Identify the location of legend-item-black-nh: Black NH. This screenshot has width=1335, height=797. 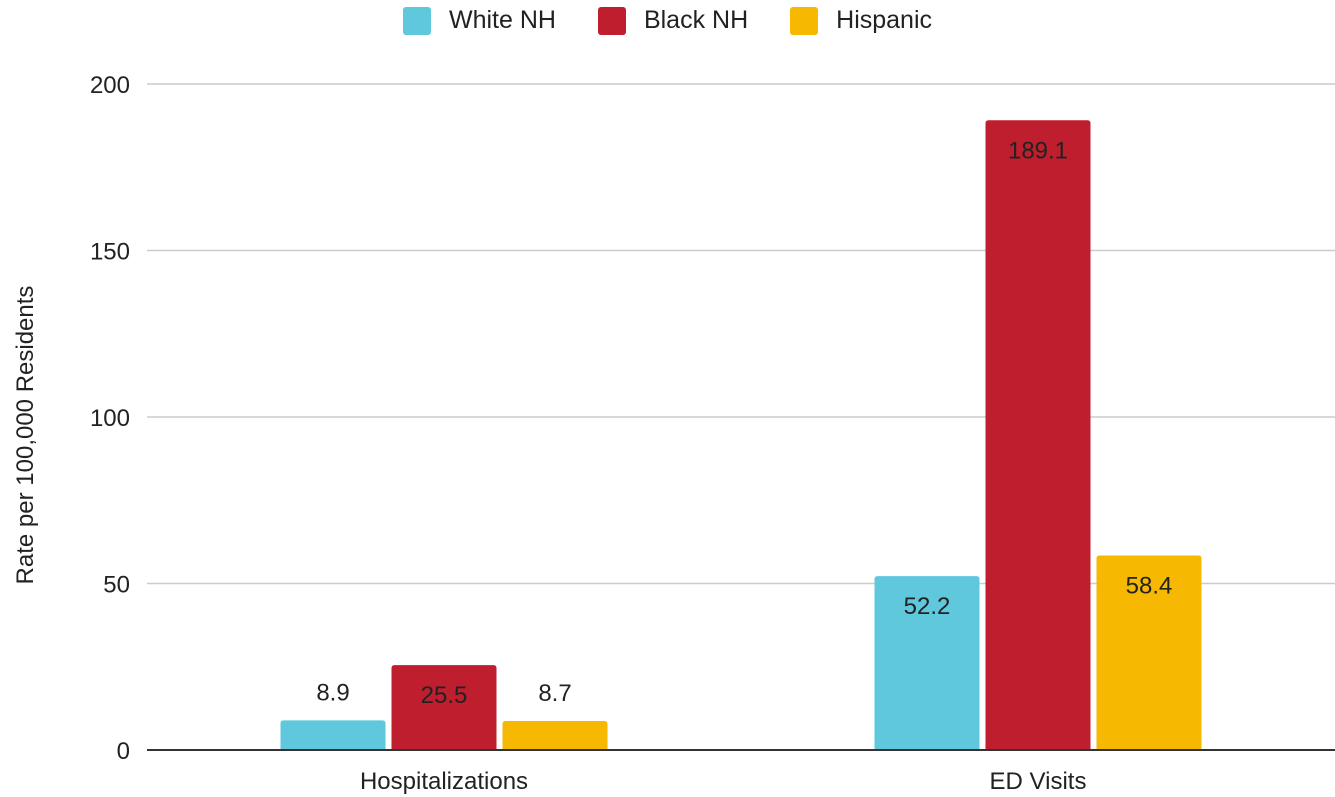
(673, 20).